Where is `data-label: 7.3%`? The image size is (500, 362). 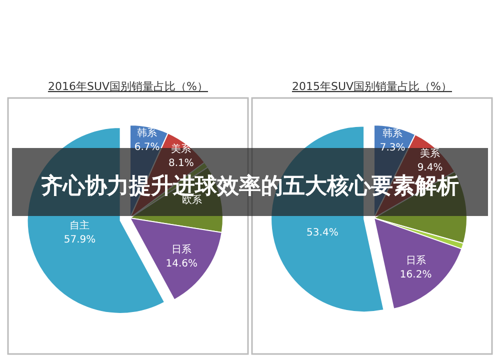 data-label: 7.3% is located at coordinates (393, 148).